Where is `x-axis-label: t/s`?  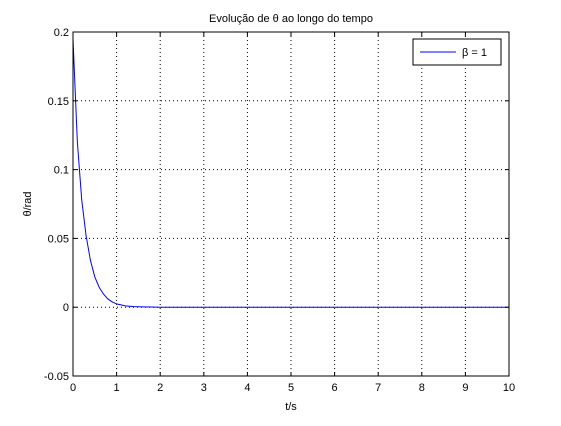 x-axis-label: t/s is located at coordinates (291, 407).